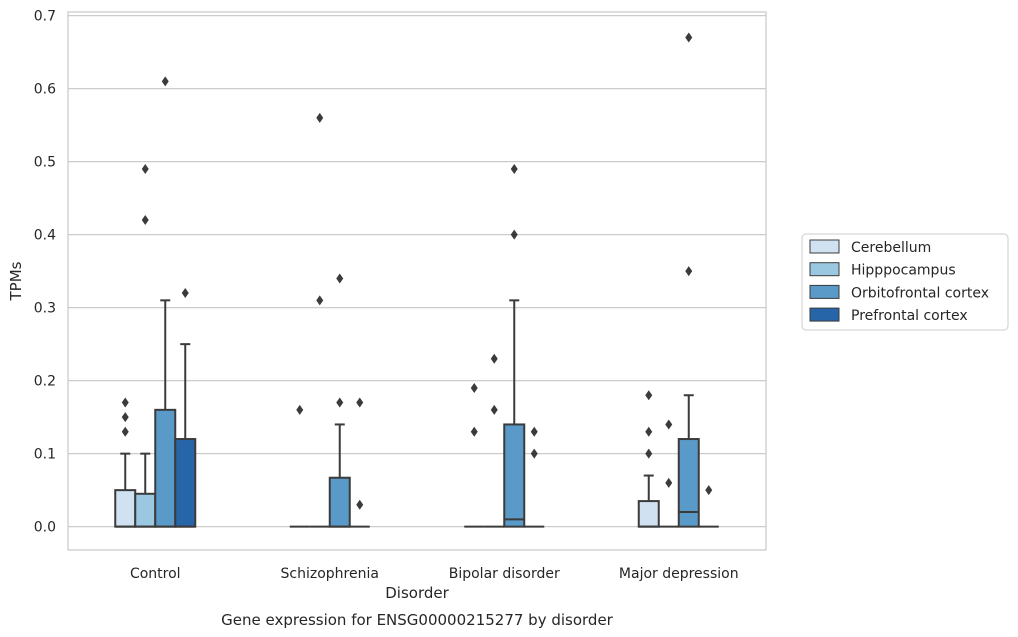  Describe the element at coordinates (45, 455) in the screenshot. I see `y-tick-label: 0.1` at that location.